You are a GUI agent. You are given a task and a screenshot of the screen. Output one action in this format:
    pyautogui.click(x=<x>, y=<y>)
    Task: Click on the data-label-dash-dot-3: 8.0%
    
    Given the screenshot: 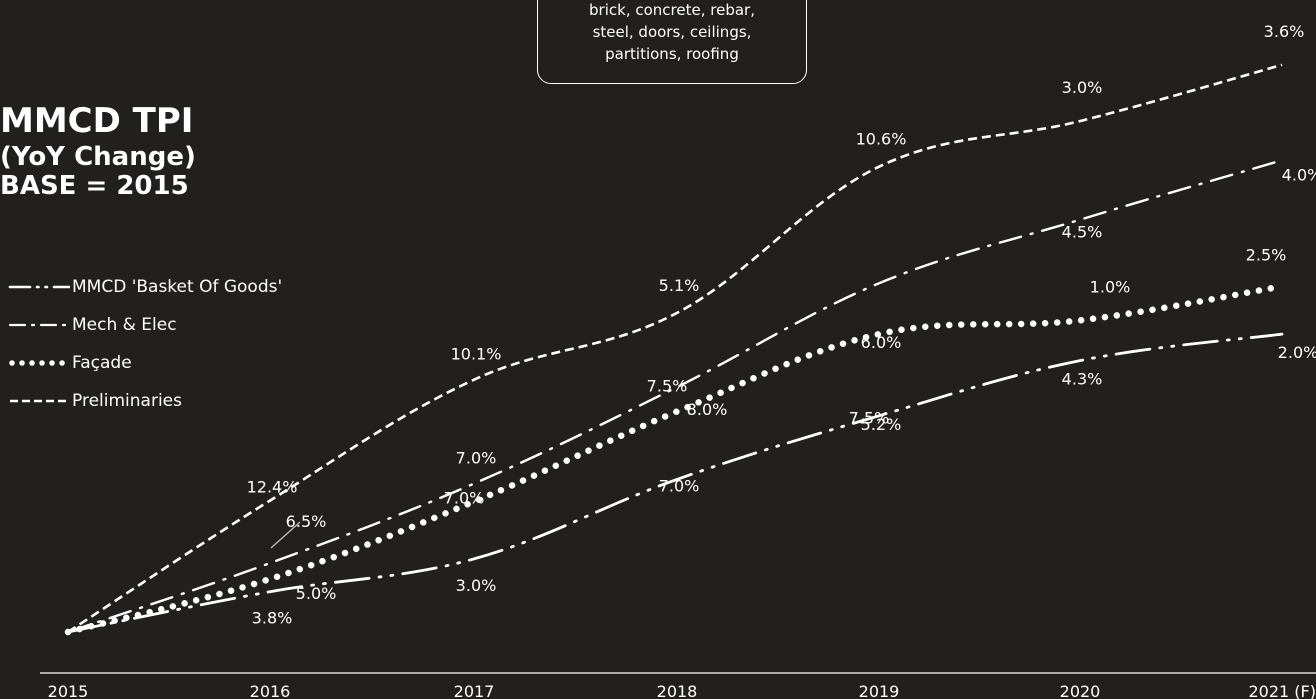 What is the action you would take?
    pyautogui.click(x=707, y=409)
    